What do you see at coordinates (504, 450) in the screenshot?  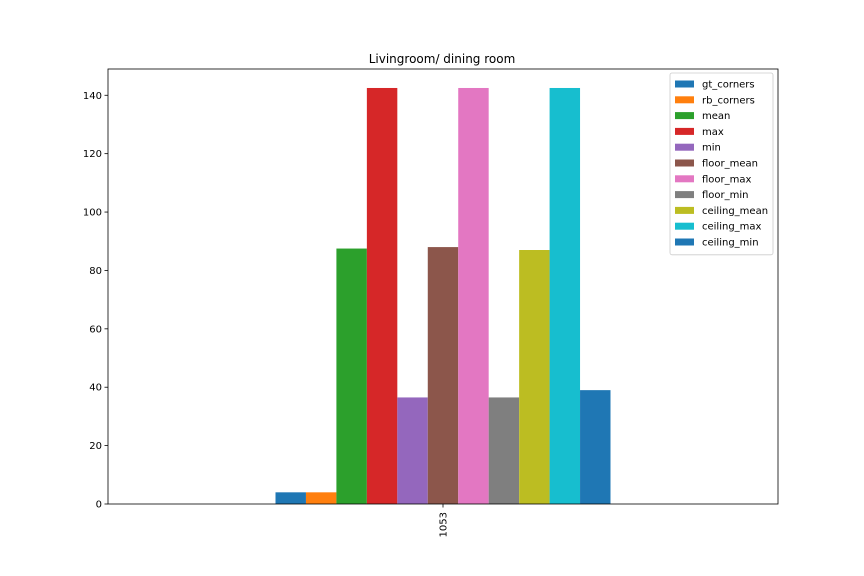 I see `bar-floor_min` at bounding box center [504, 450].